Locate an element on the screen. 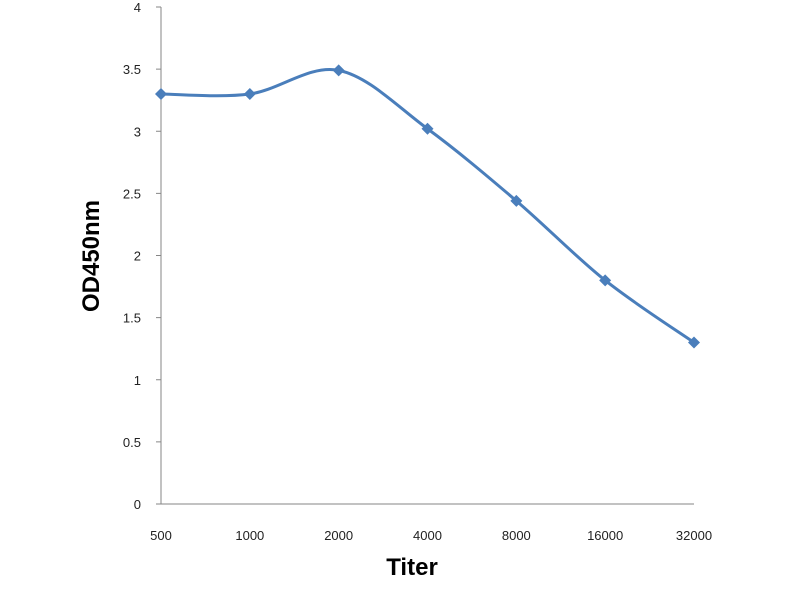 This screenshot has height=600, width=800. x-tick-label: 8000 is located at coordinates (516, 535).